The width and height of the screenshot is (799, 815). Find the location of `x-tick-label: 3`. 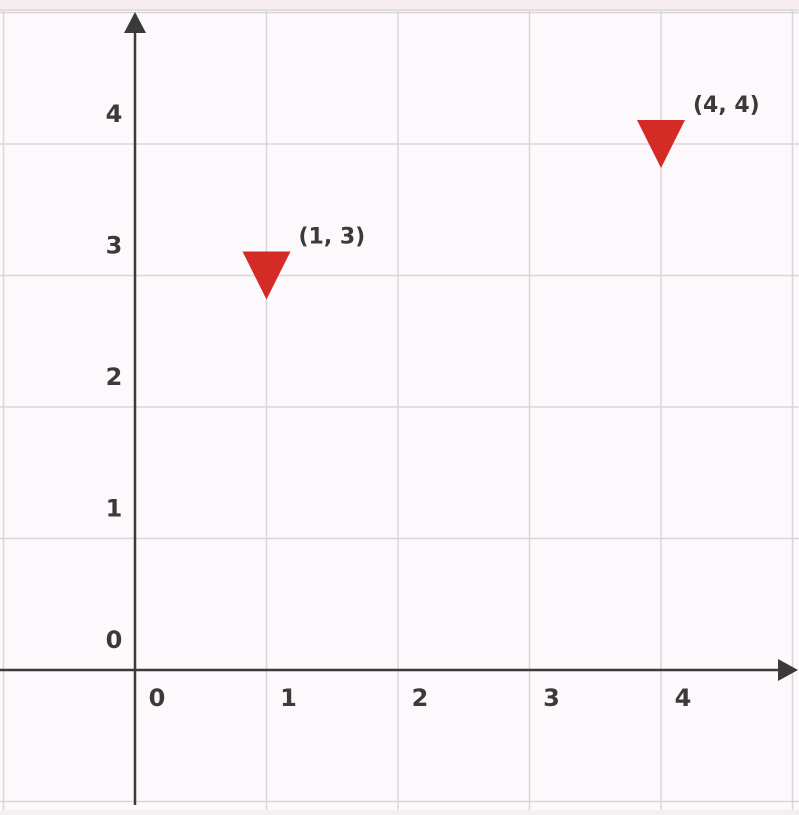

x-tick-label: 3 is located at coordinates (551, 698).